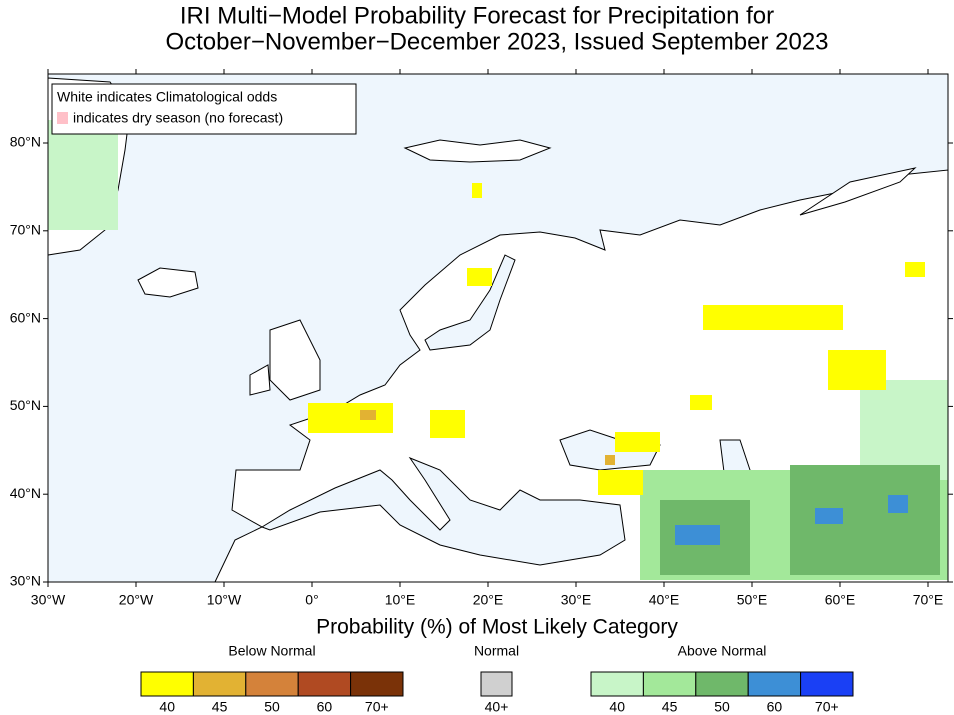  What do you see at coordinates (25, 493) in the screenshot?
I see `y-tick-label: 40°N` at bounding box center [25, 493].